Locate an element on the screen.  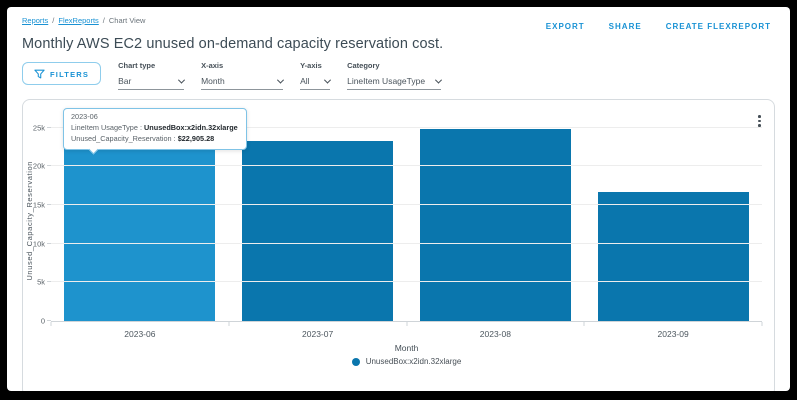
share-button: SHARE is located at coordinates (625, 26).